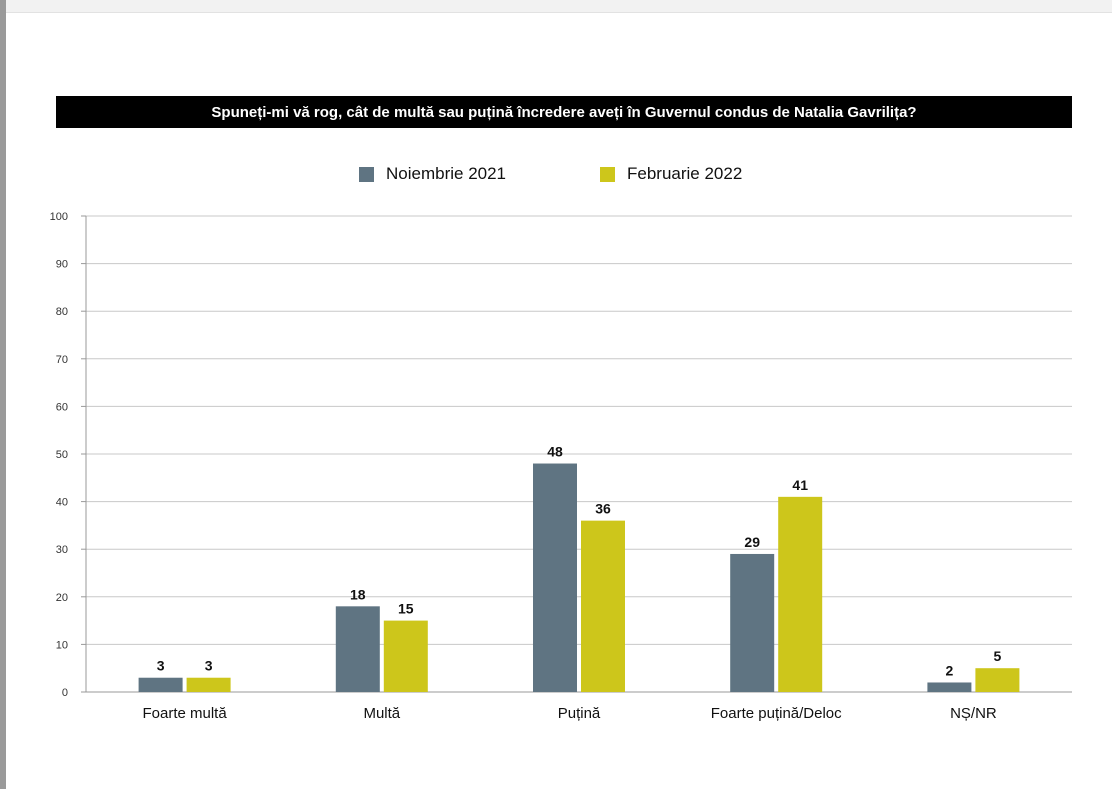 The width and height of the screenshot is (1112, 789). Describe the element at coordinates (358, 594) in the screenshot. I see `data-label-1-2: 18` at that location.